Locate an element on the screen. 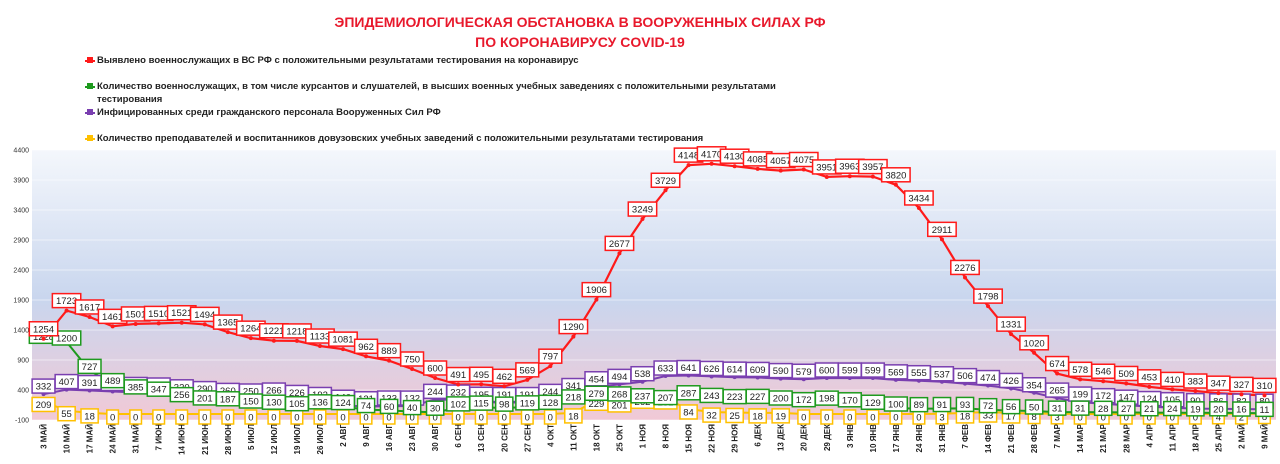 This screenshot has height=464, width=1280. x-tick-label: 7 ИЮН is located at coordinates (159, 437).